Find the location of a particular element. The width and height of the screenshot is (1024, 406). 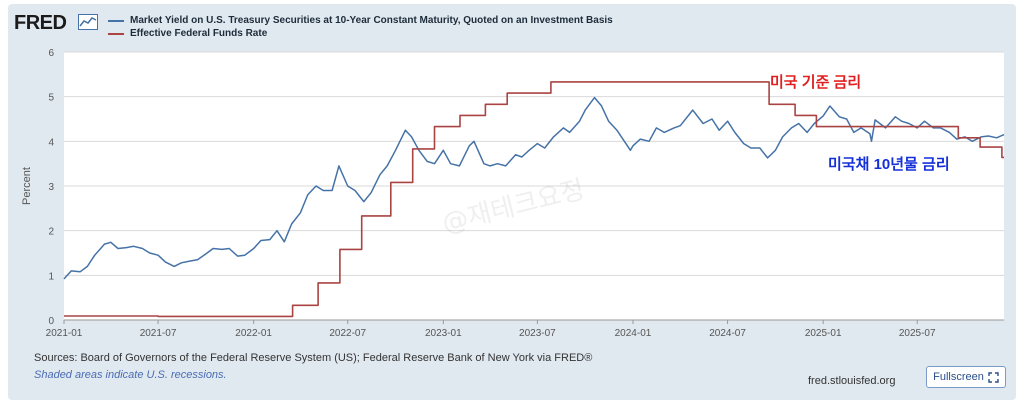

y-tick-label: 5 is located at coordinates (51, 98).